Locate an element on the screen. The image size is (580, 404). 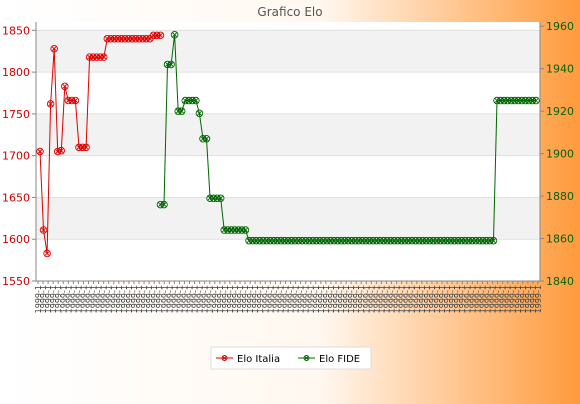
right-tick-label: 1860 is located at coordinates (560, 239).